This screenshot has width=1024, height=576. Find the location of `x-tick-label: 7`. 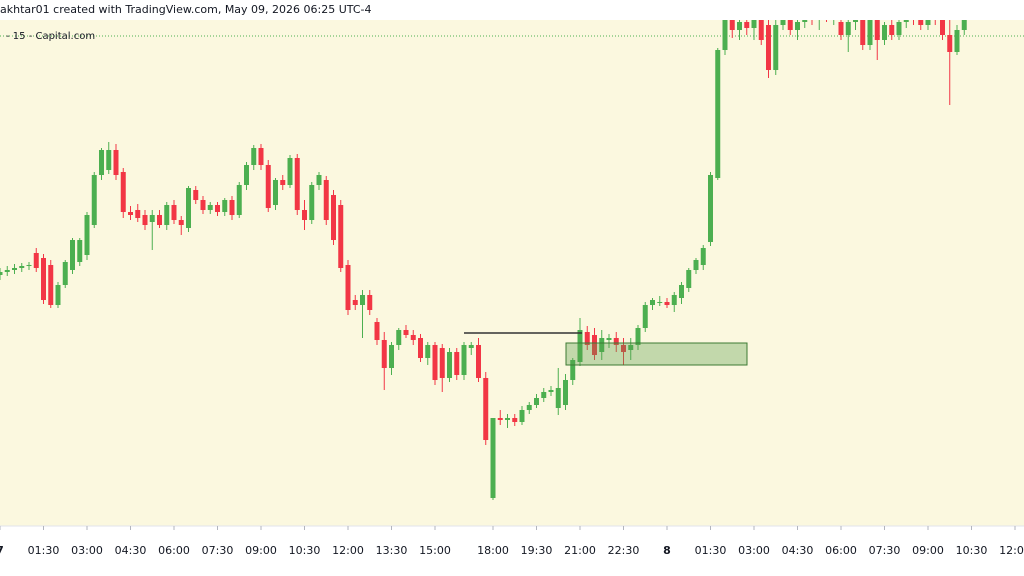

x-tick-label: 7 is located at coordinates (2, 550).